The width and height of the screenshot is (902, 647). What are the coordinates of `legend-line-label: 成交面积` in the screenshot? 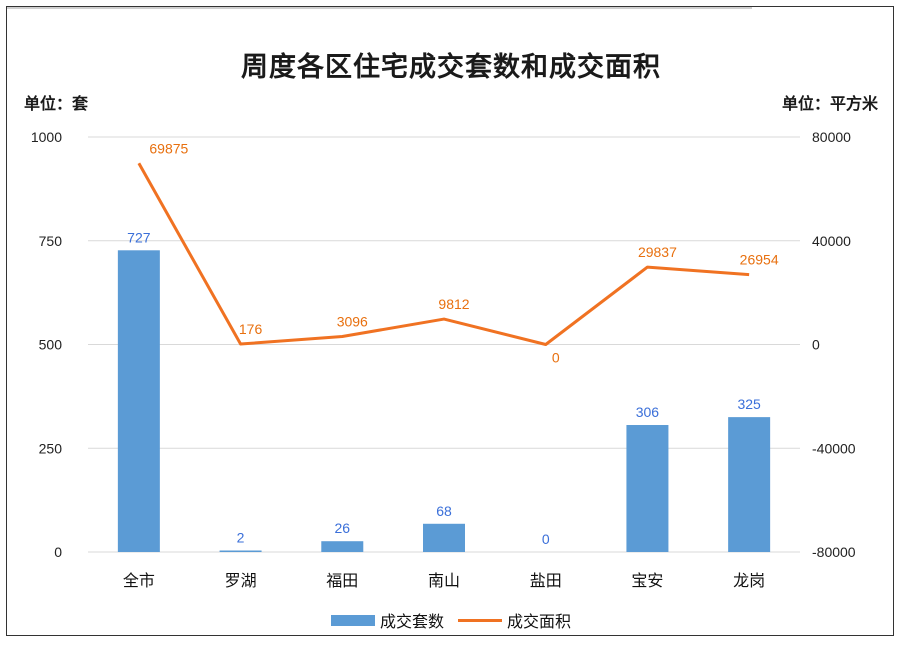 It's located at (539, 621).